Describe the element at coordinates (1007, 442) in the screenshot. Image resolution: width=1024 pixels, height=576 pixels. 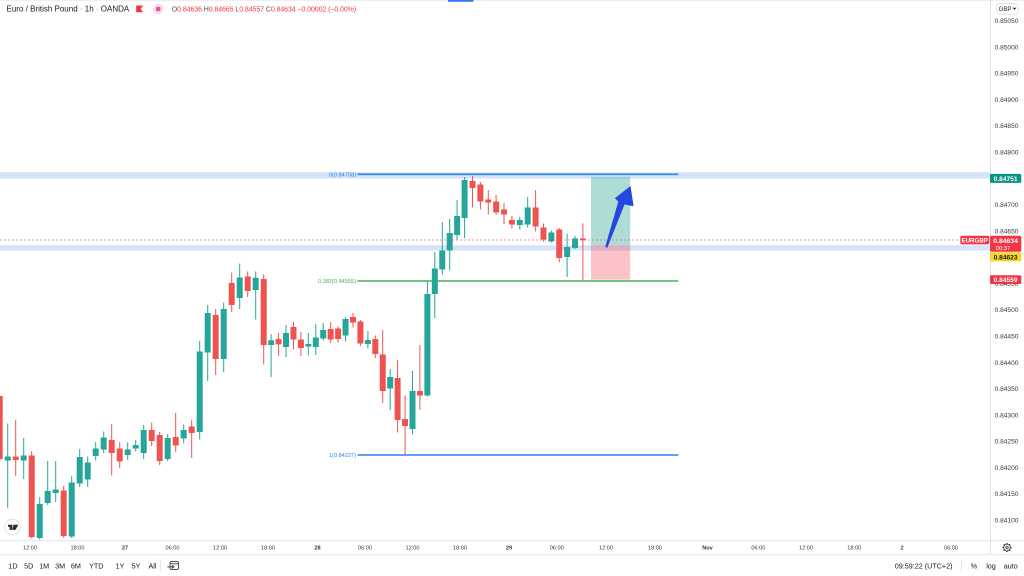
I see `svg-text: 0.84250` at that location.